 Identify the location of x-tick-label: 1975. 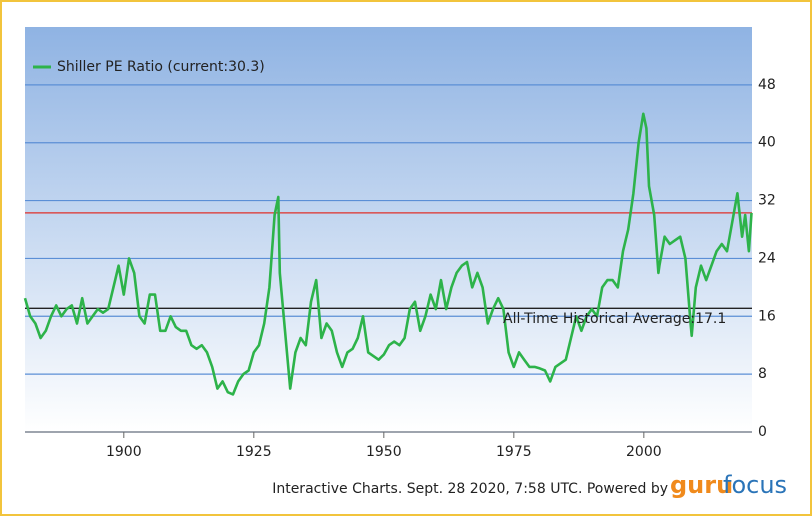
(514, 452).